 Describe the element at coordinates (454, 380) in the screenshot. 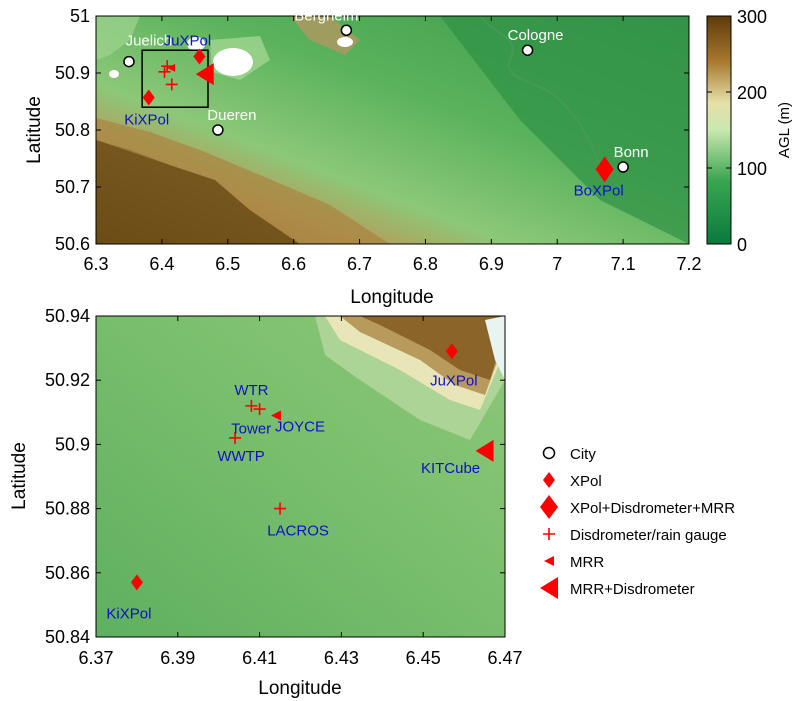

I see `zoom-station-label: JuXPol` at that location.